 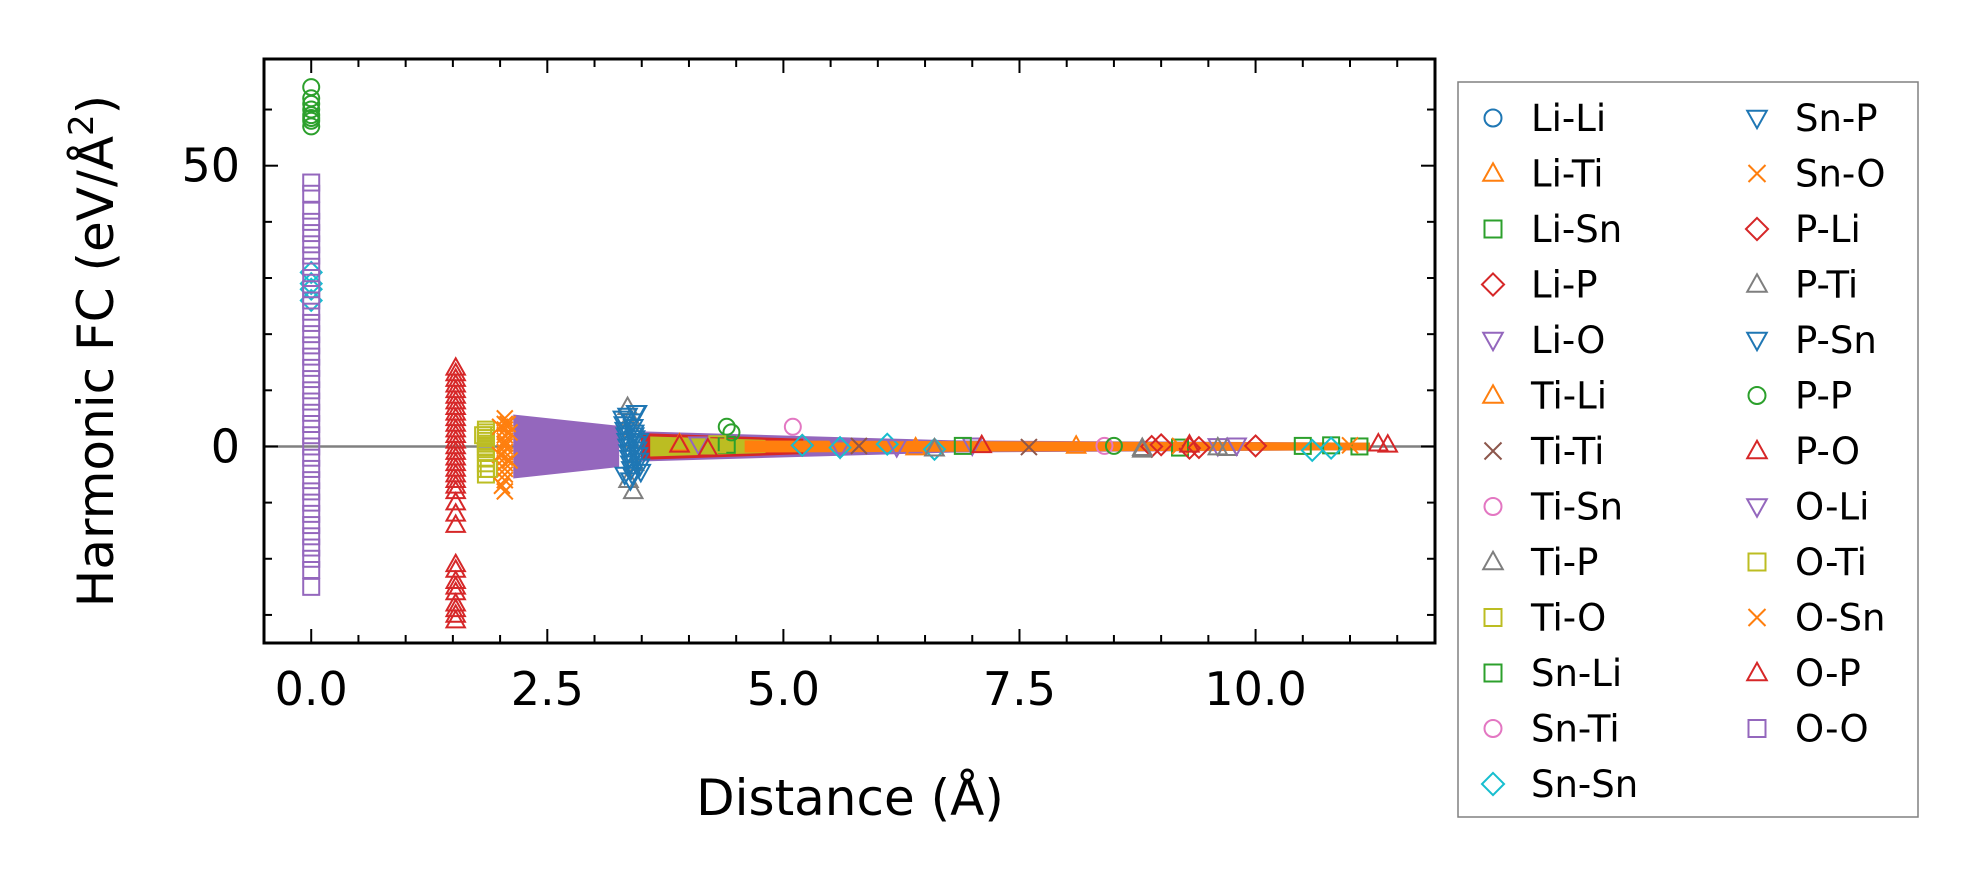 I want to click on series-o-li, so click(x=967, y=447).